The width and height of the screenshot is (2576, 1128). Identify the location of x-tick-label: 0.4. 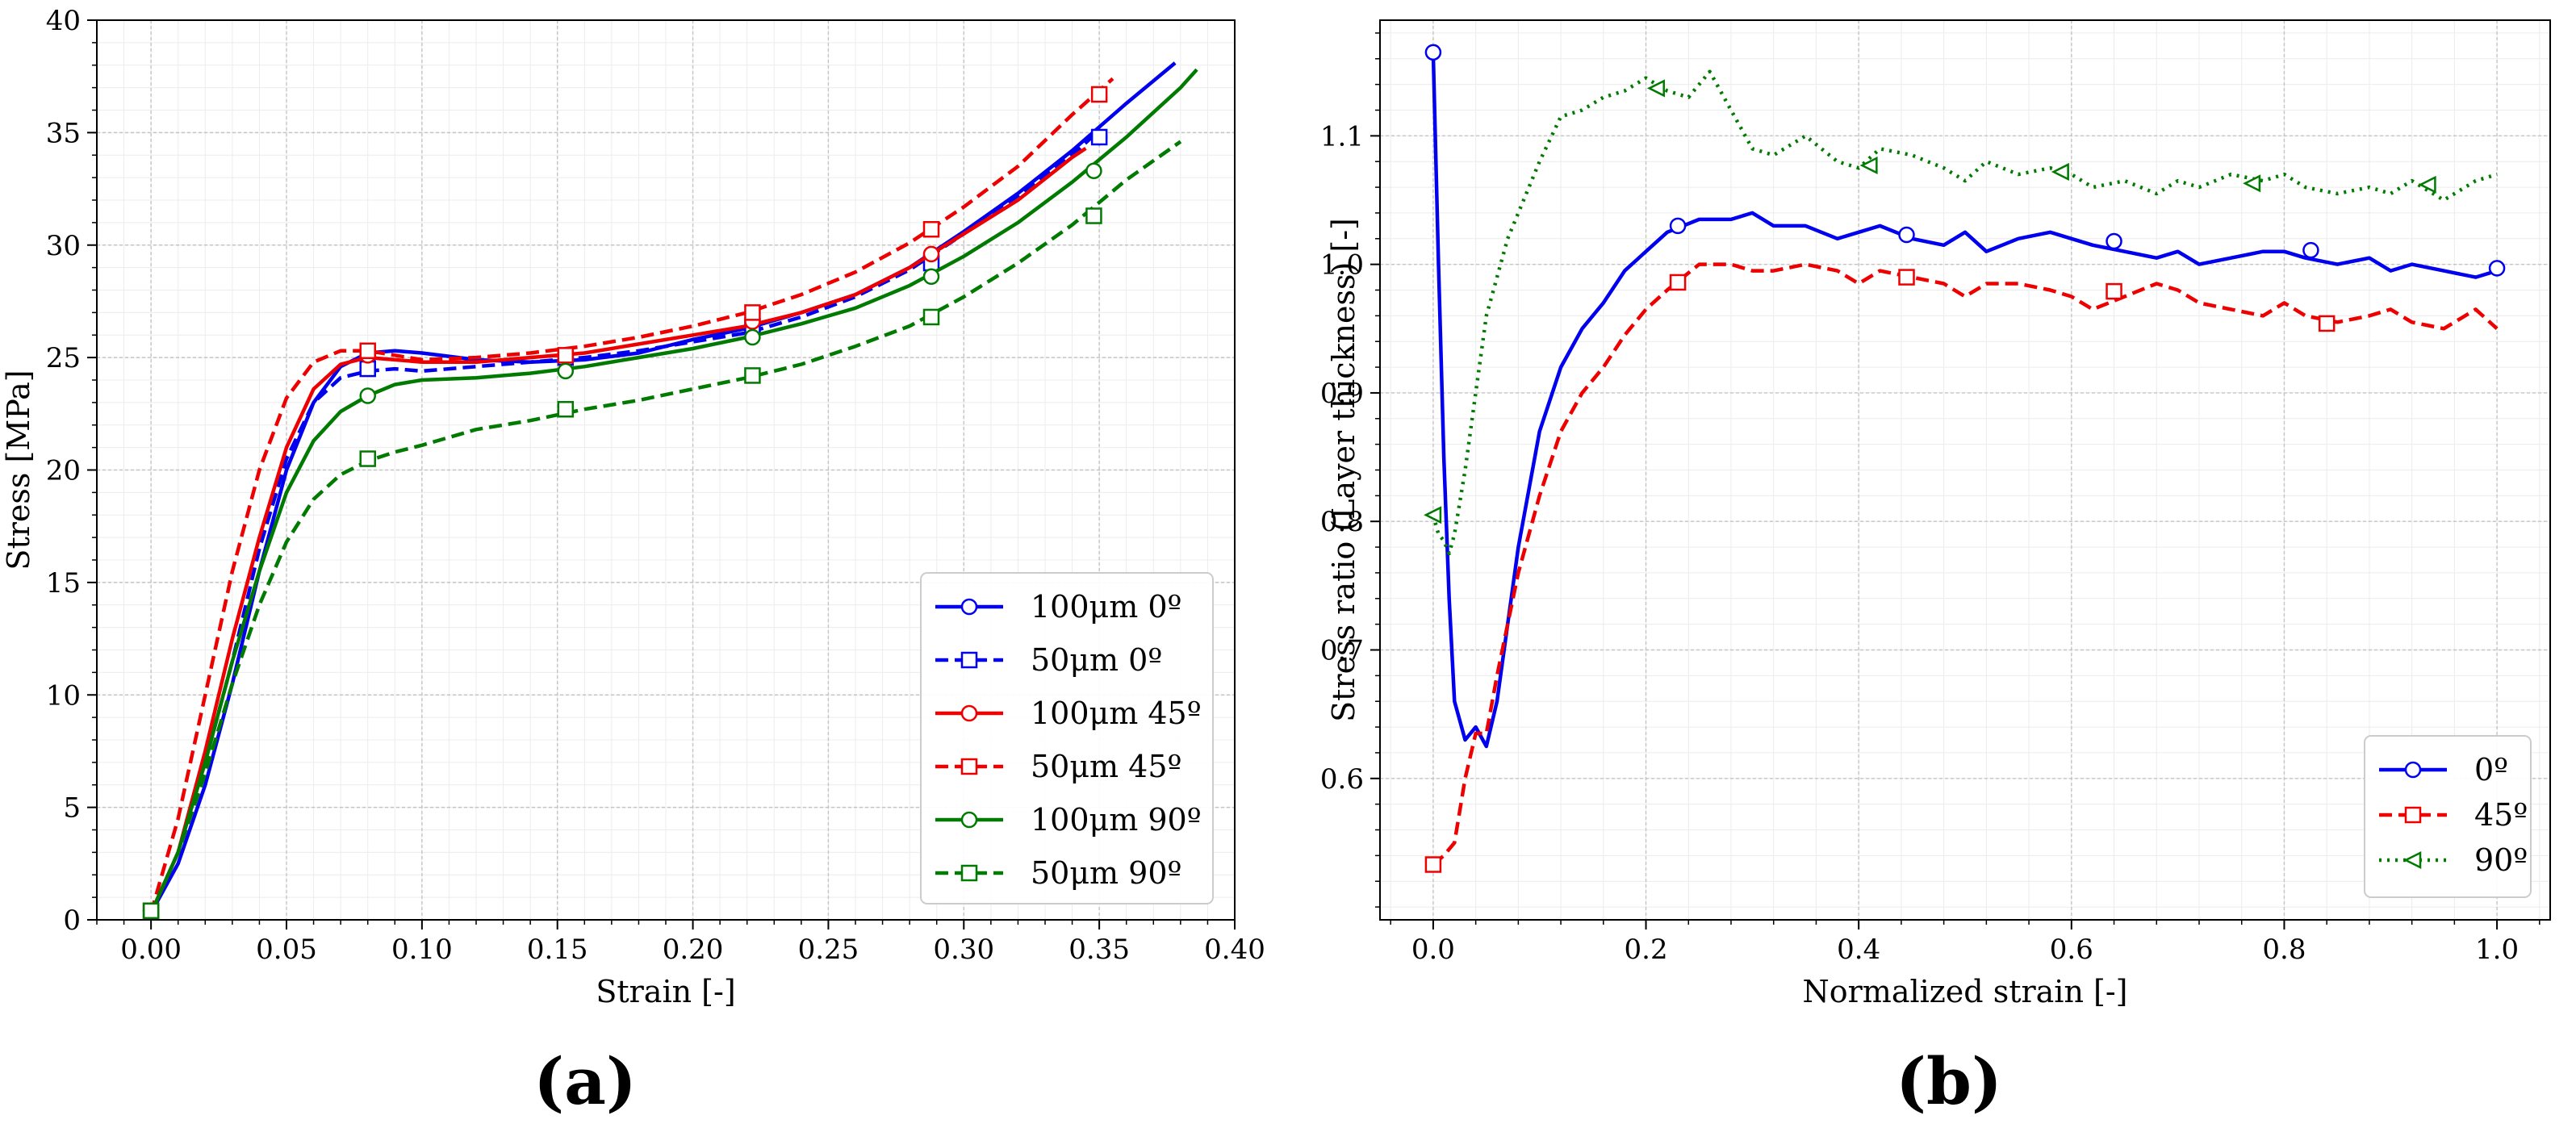
(1858, 950).